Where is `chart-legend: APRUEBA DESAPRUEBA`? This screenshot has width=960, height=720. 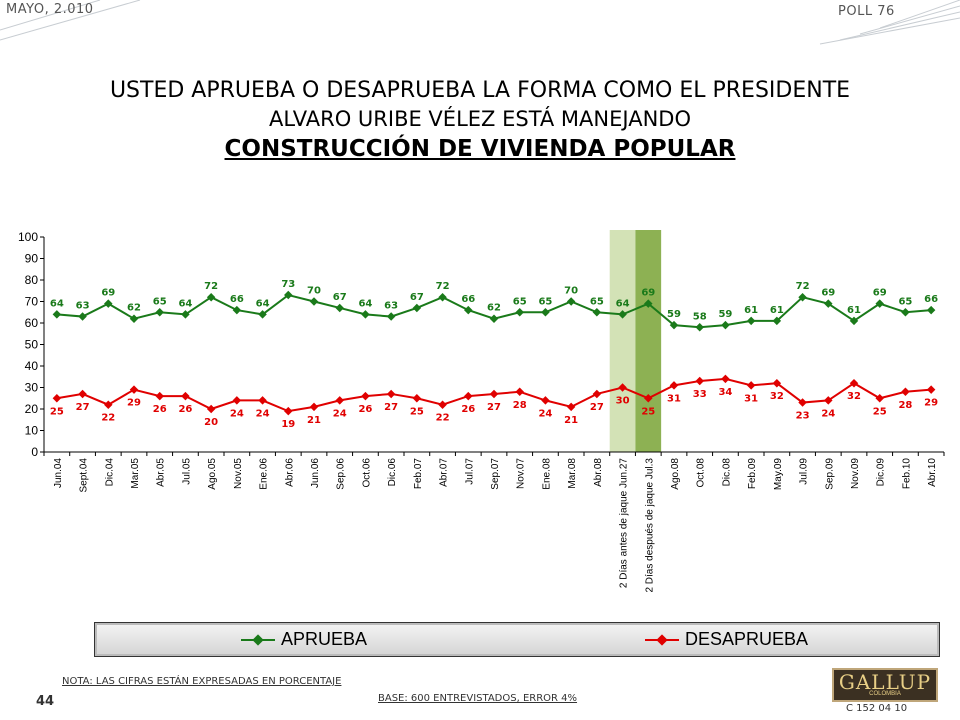 chart-legend: APRUEBA DESAPRUEBA is located at coordinates (517, 639).